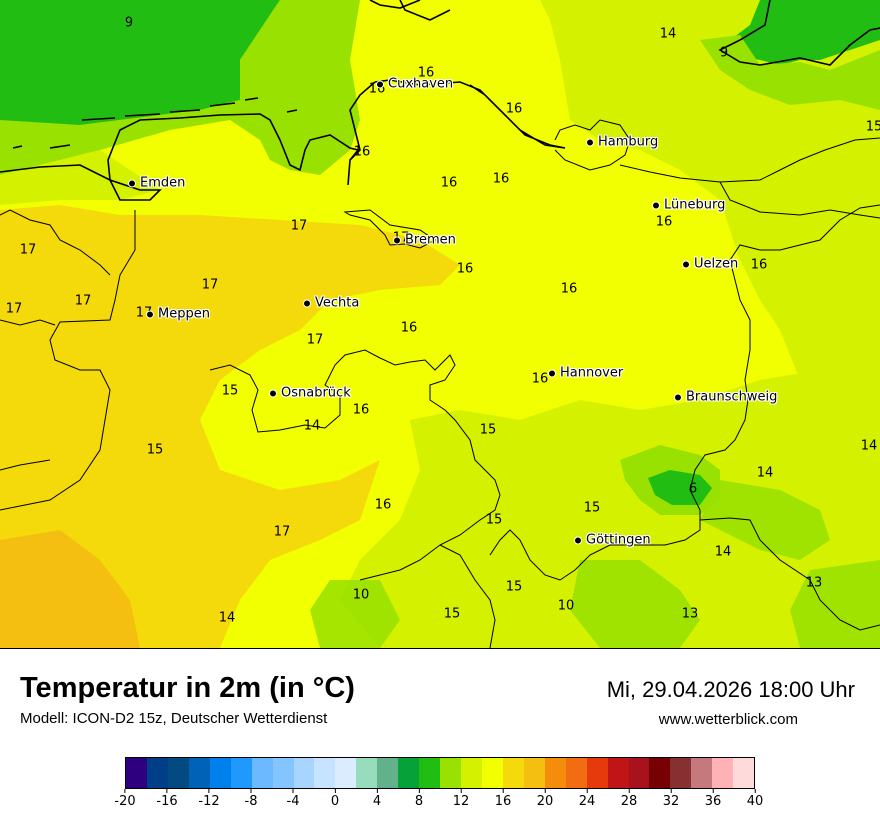  I want to click on city-marker: Meppen, so click(178, 314).